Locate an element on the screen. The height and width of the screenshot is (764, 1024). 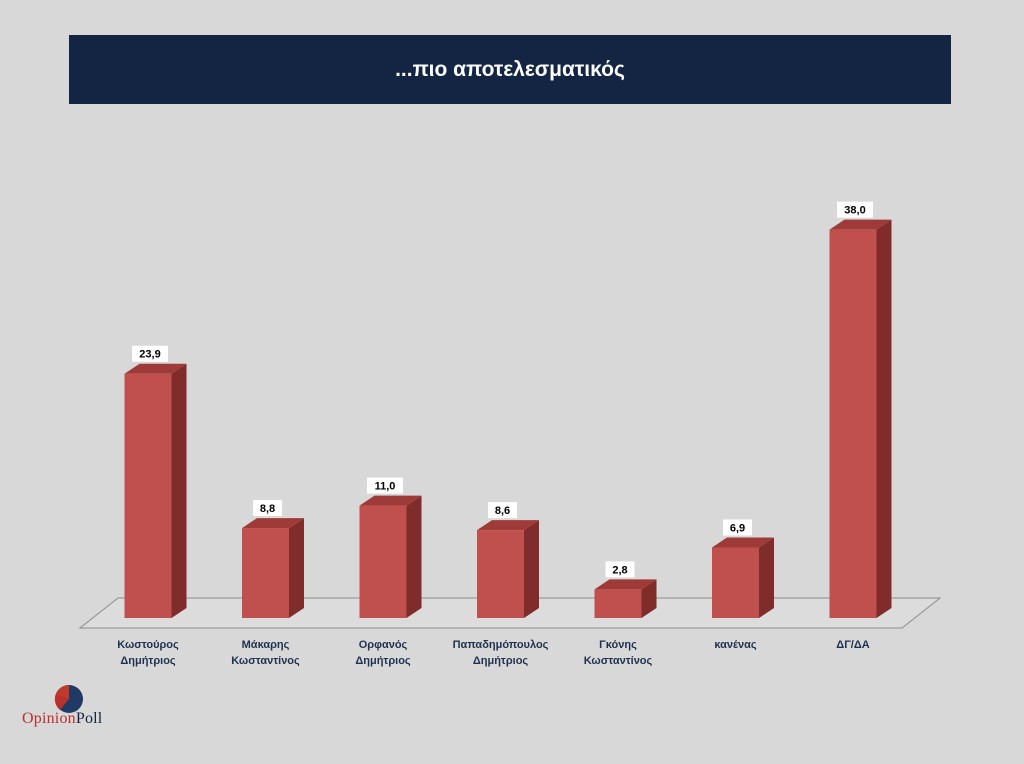
category-label-5-0: κανένας is located at coordinates (735, 645).